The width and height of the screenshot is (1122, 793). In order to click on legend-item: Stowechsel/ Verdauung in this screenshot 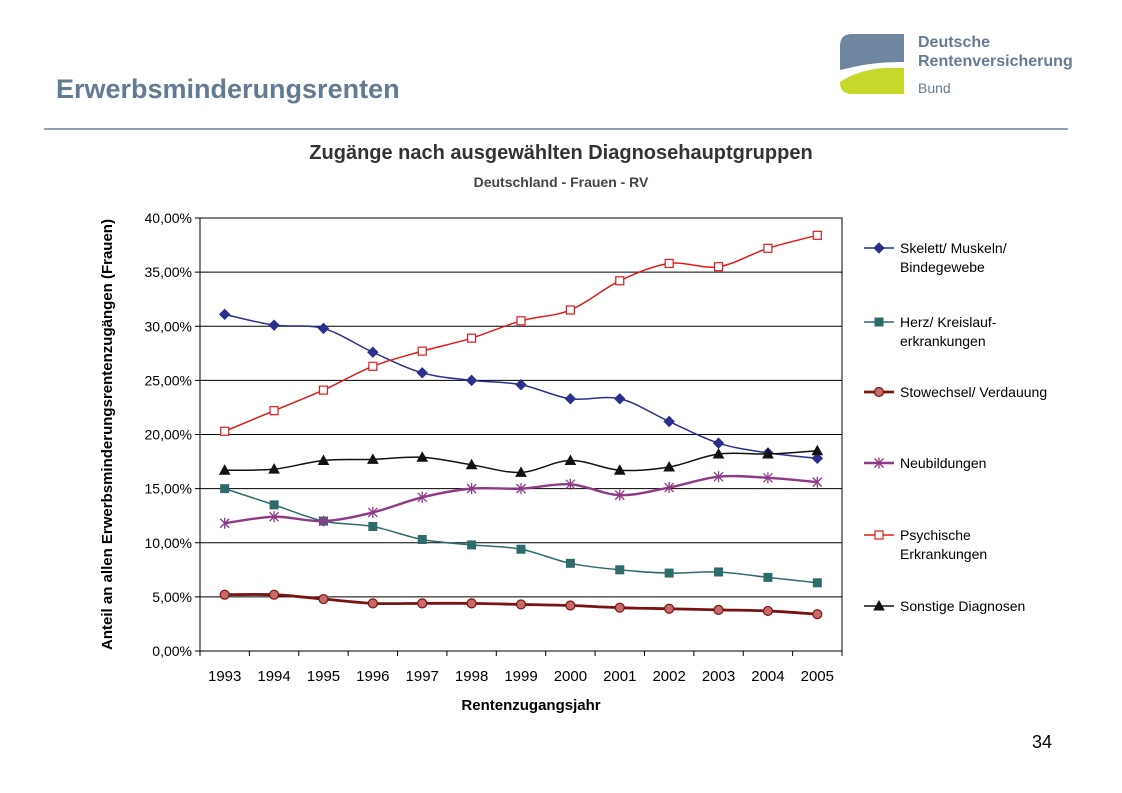, I will do `click(955, 392)`.